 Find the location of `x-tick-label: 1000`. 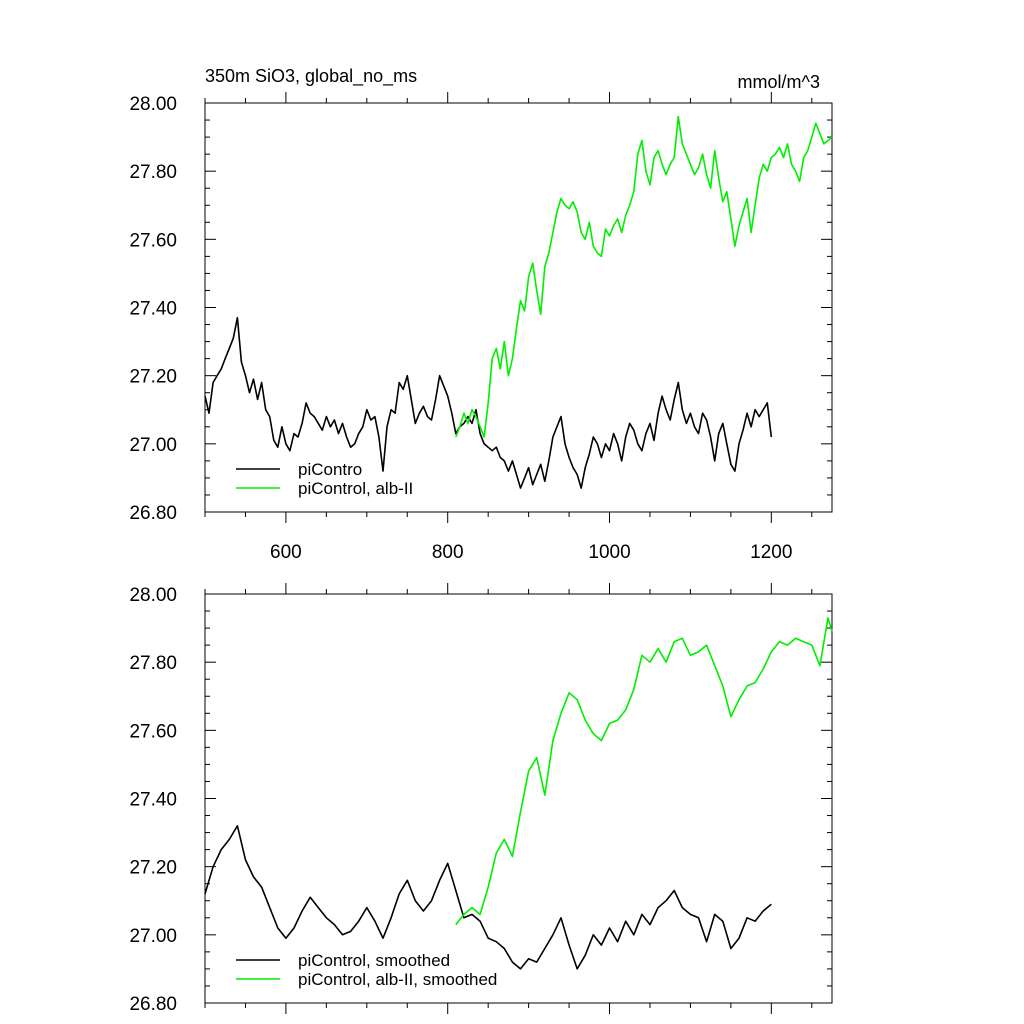

x-tick-label: 1000 is located at coordinates (609, 552).